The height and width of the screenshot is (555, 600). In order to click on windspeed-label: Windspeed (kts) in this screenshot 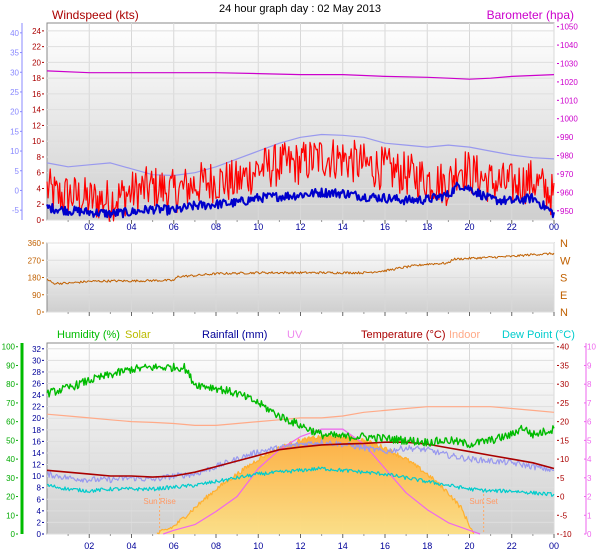, I will do `click(95, 15)`.